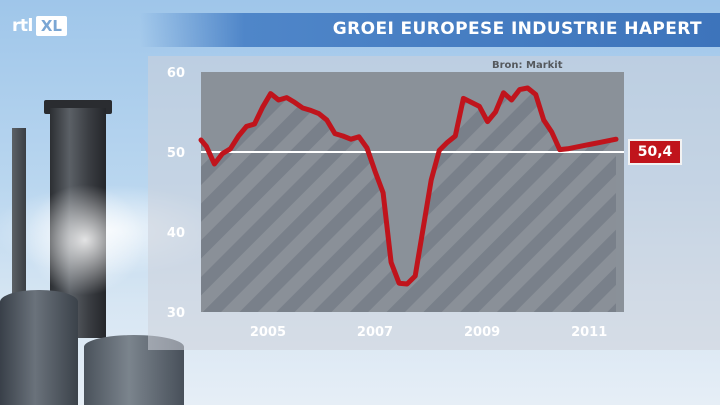  What do you see at coordinates (482, 332) in the screenshot?
I see `x-tick-label: 2009` at bounding box center [482, 332].